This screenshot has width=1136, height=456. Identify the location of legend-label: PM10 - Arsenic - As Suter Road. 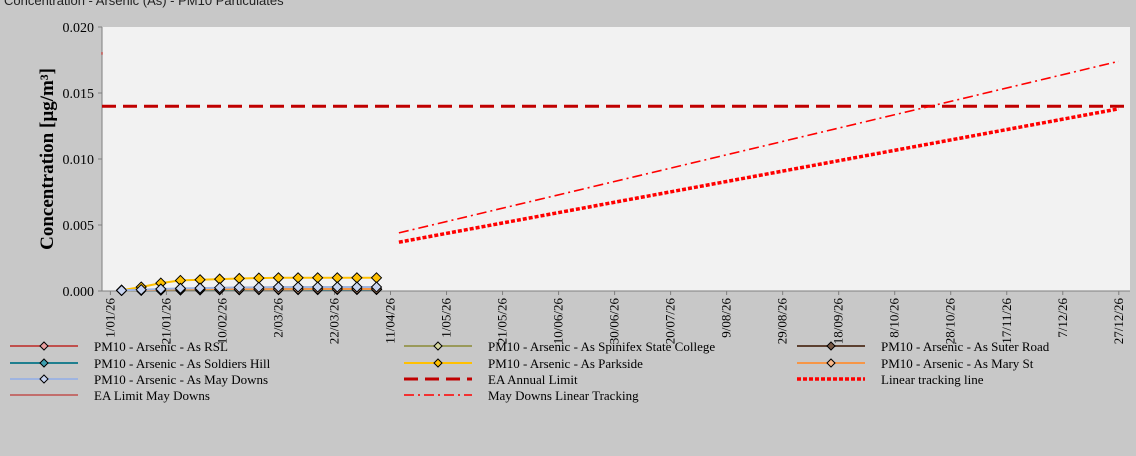
(965, 346).